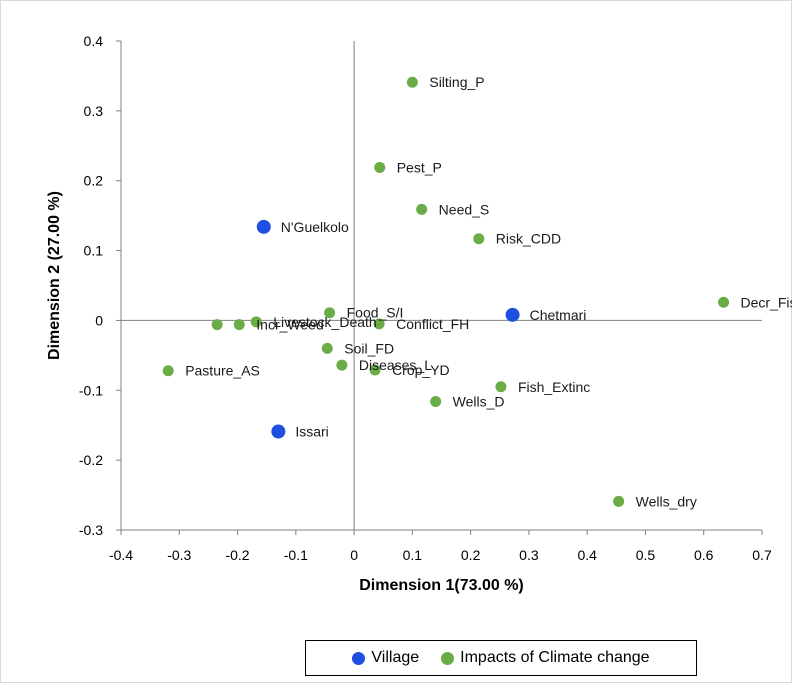 The width and height of the screenshot is (792, 683). I want to click on data-point-label: Pest_P, so click(419, 167).